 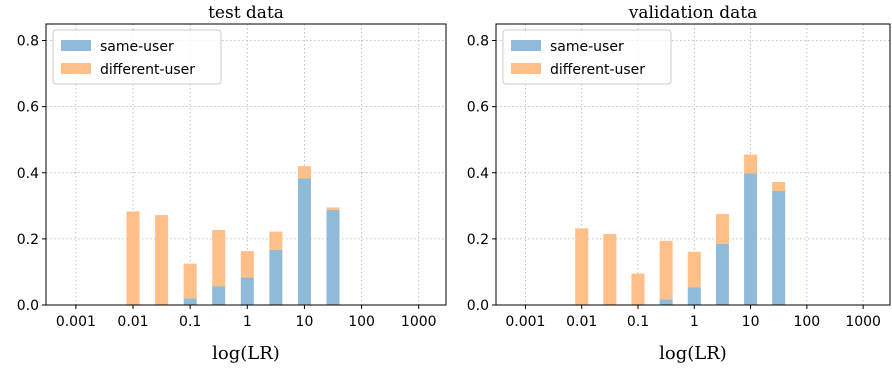 What do you see at coordinates (692, 13) in the screenshot?
I see `chart-title: validation data` at bounding box center [692, 13].